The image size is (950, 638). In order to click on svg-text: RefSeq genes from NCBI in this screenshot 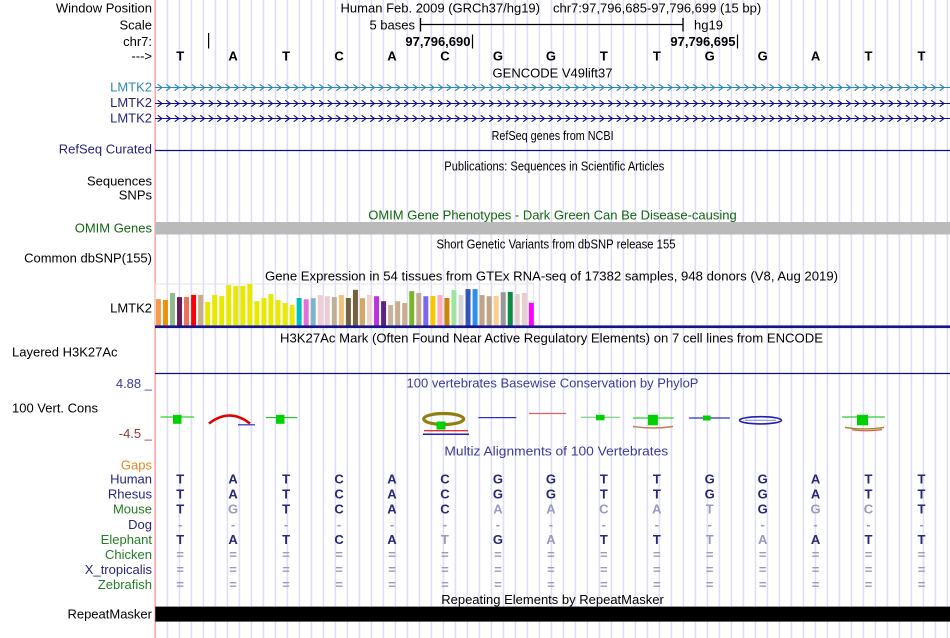, I will do `click(553, 135)`.